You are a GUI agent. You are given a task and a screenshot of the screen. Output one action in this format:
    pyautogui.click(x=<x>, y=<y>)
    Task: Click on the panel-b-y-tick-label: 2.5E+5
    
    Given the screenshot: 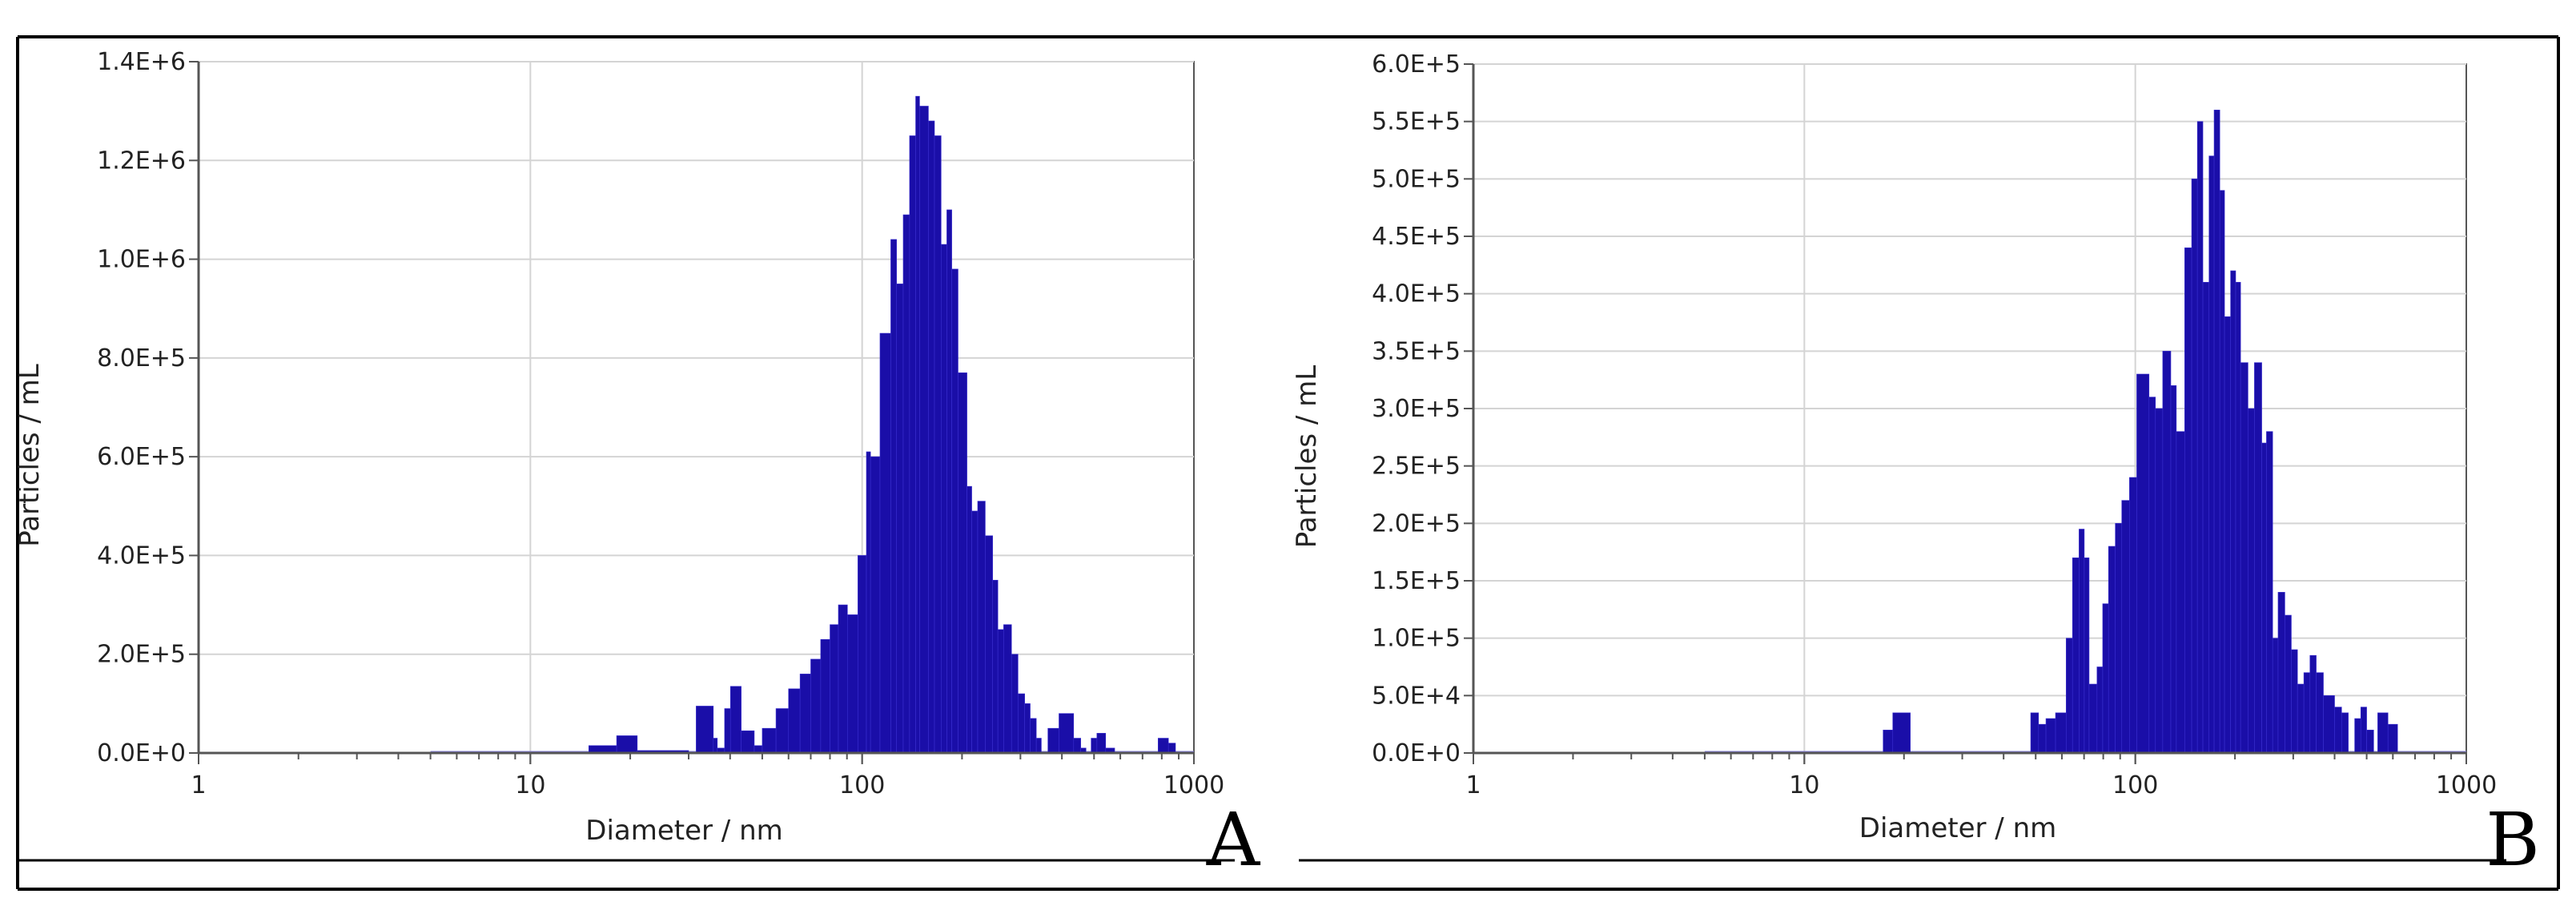 What is the action you would take?
    pyautogui.click(x=1416, y=467)
    